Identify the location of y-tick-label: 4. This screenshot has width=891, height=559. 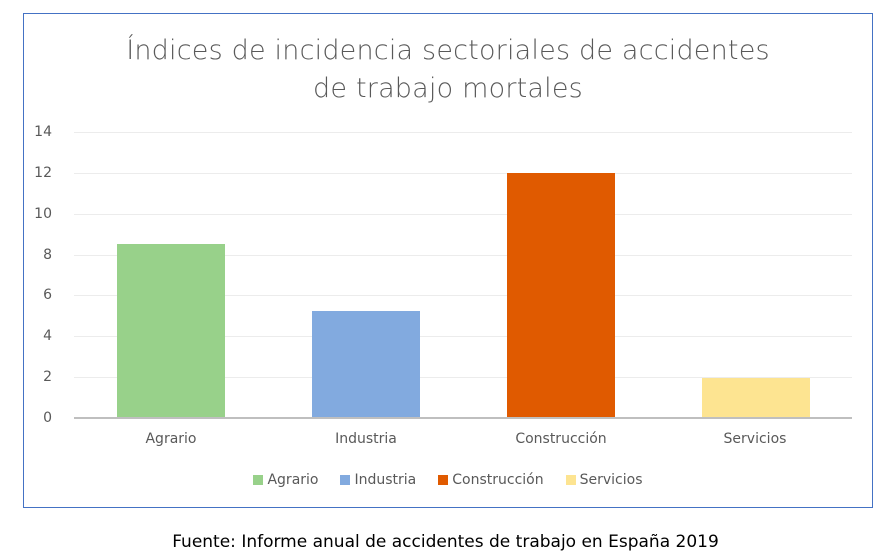
(47, 336).